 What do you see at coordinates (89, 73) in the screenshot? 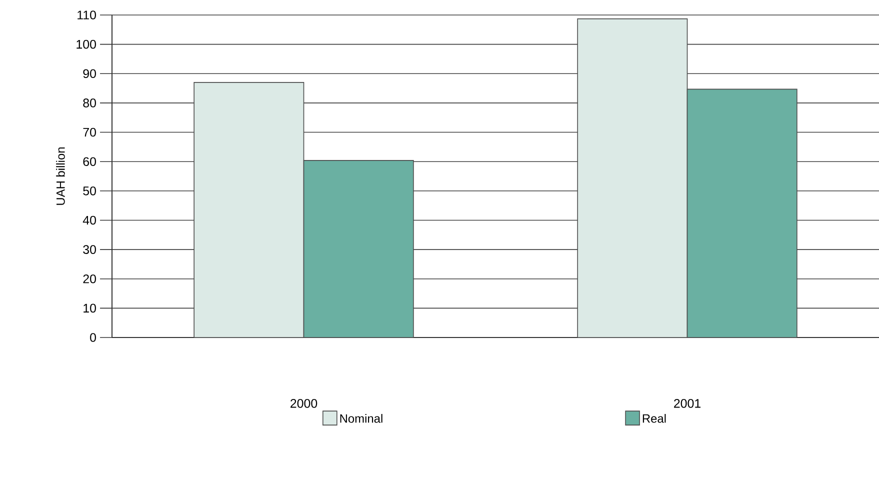
I see `y-tick-label: 90` at bounding box center [89, 73].